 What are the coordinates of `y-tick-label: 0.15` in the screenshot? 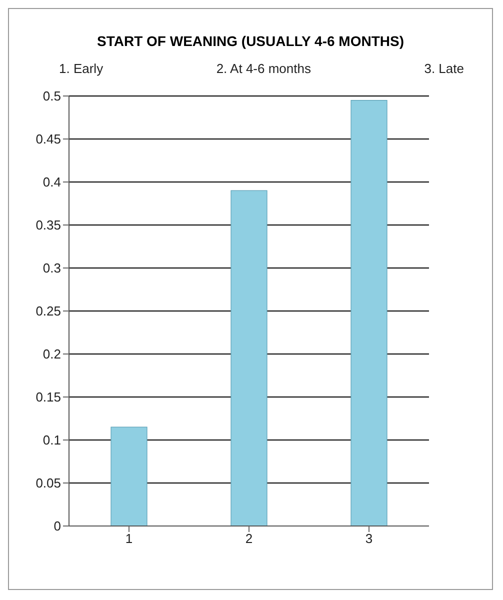 It's located at (48, 397).